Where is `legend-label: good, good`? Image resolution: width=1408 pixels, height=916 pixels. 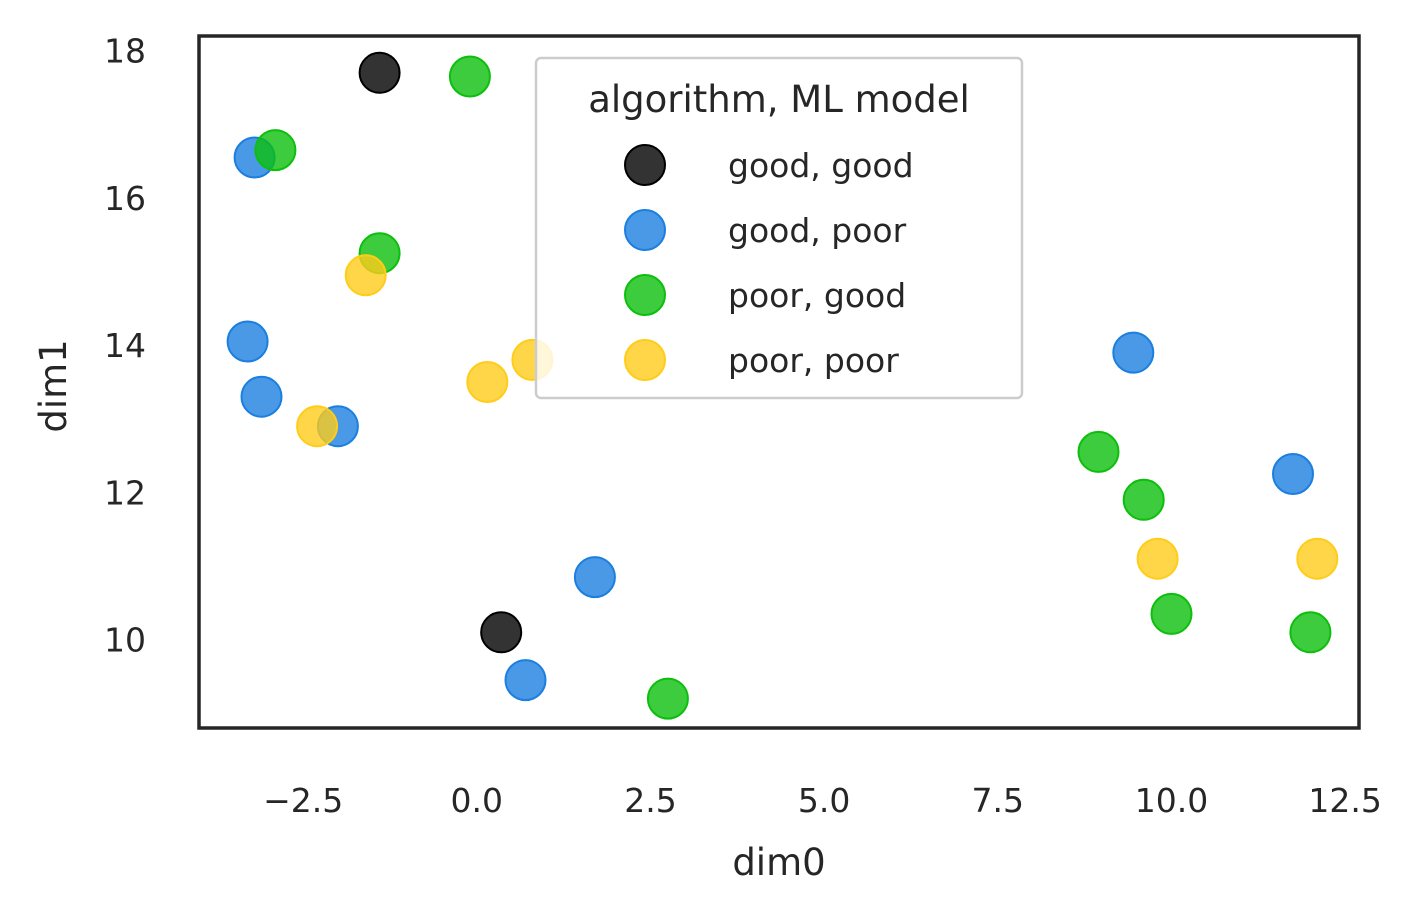 legend-label: good, good is located at coordinates (821, 165).